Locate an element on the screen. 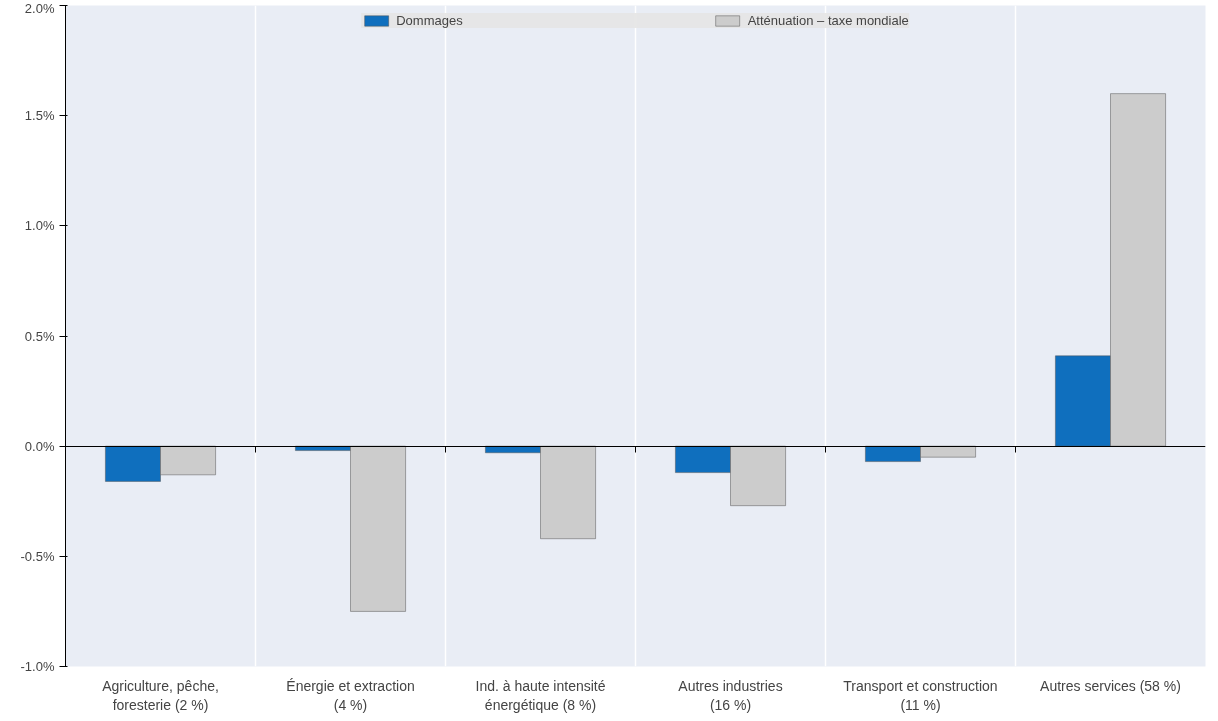 This screenshot has height=721, width=1218. x-tick-label: Agriculture, pêche, foresterie (2 %) is located at coordinates (160, 695).